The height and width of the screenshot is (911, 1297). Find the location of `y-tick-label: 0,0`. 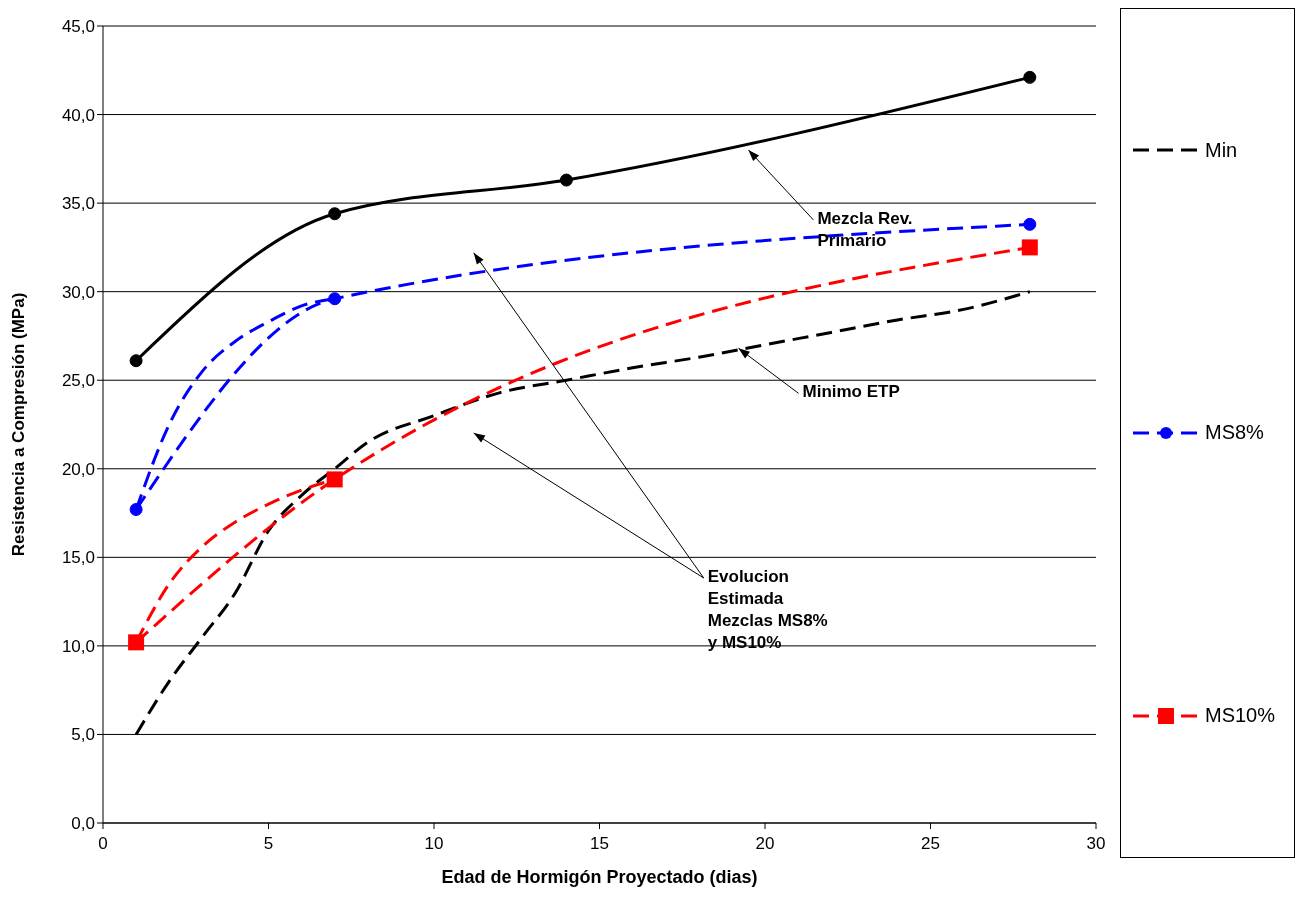

y-tick-label: 0,0 is located at coordinates (83, 824).